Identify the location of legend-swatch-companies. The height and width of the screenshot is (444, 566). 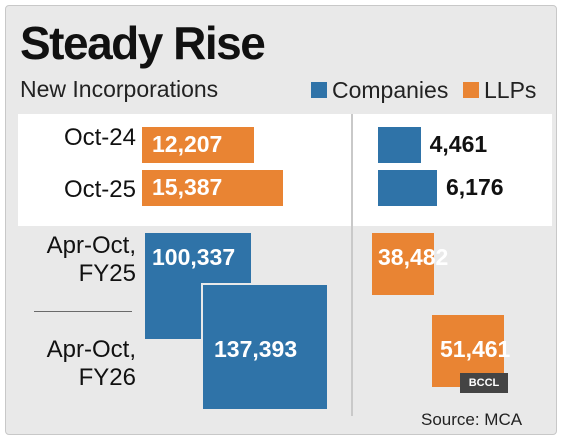
(319, 90).